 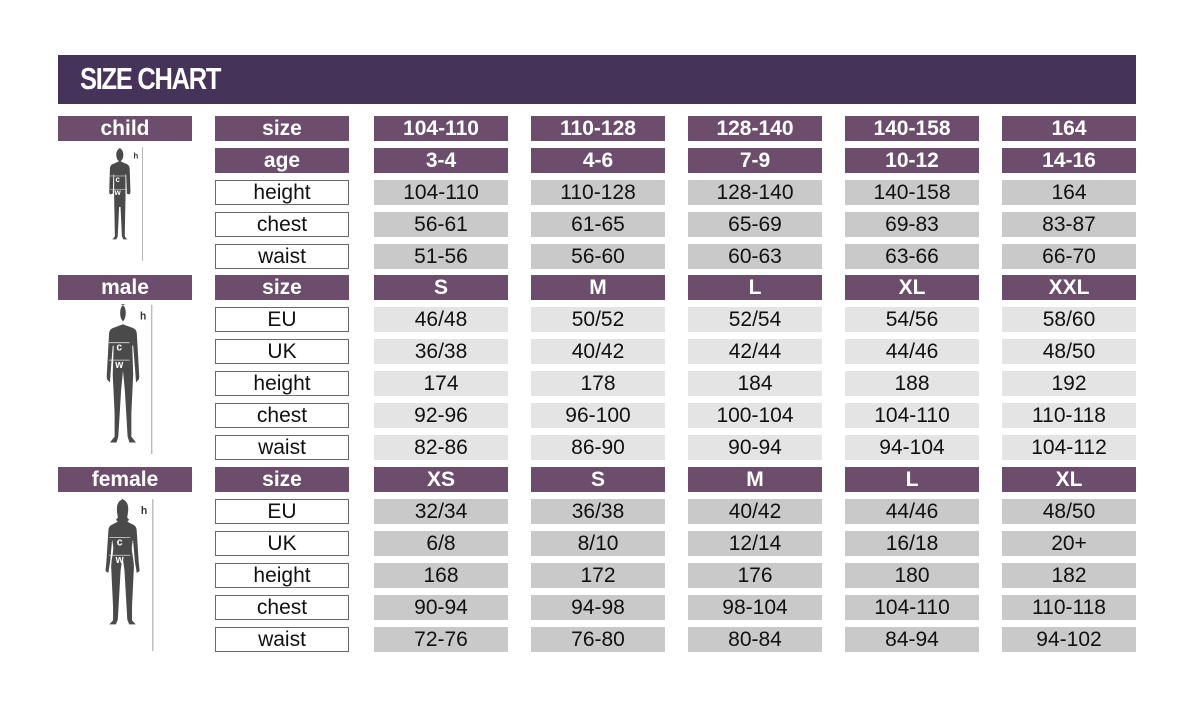 What do you see at coordinates (755, 383) in the screenshot?
I see `value-cell: 184` at bounding box center [755, 383].